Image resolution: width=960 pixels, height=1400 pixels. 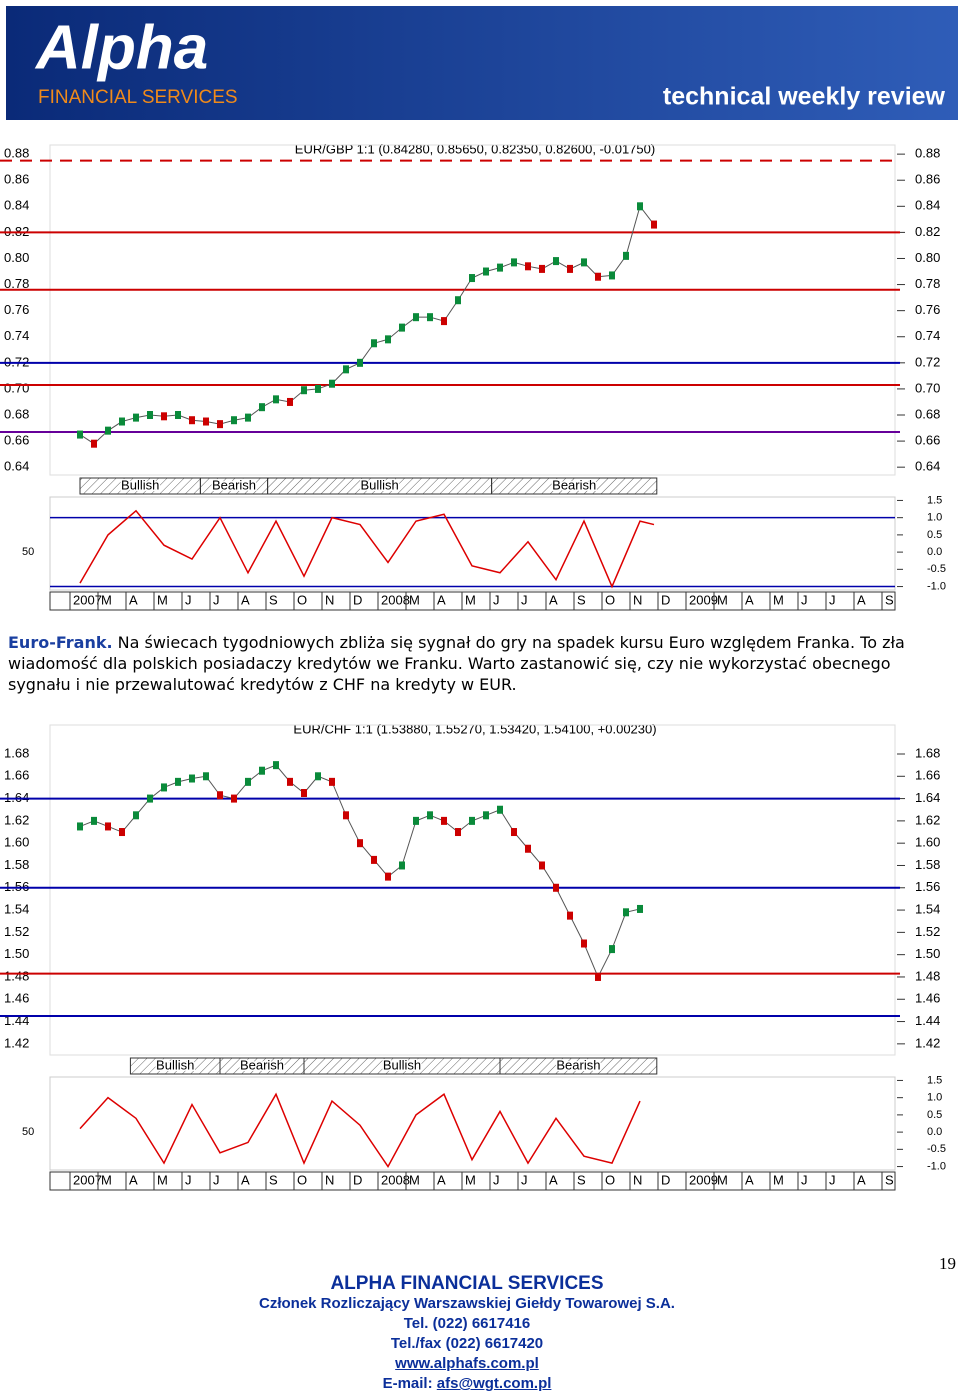 What do you see at coordinates (927, 231) in the screenshot?
I see `y-tick-label: 0.82` at bounding box center [927, 231].